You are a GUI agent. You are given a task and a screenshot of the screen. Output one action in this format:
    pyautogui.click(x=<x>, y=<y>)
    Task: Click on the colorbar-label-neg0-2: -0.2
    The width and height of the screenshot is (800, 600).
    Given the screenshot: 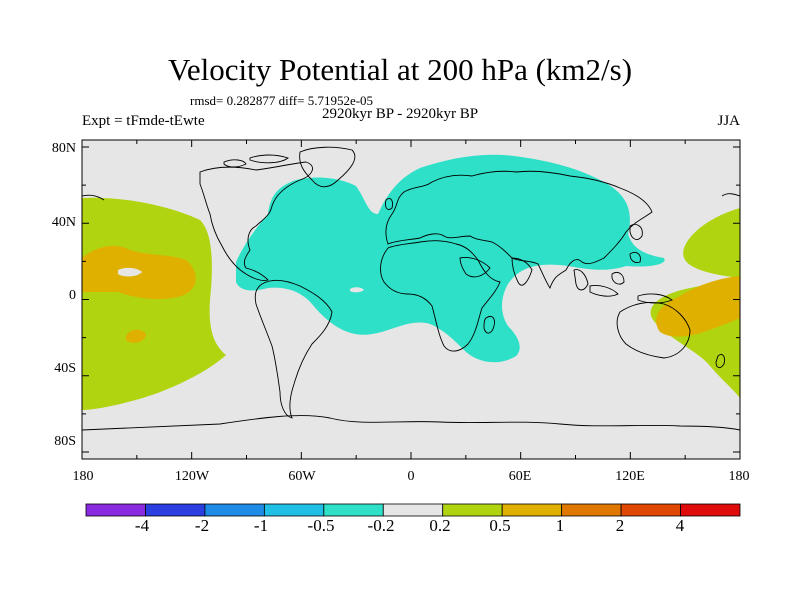 What is the action you would take?
    pyautogui.click(x=381, y=525)
    